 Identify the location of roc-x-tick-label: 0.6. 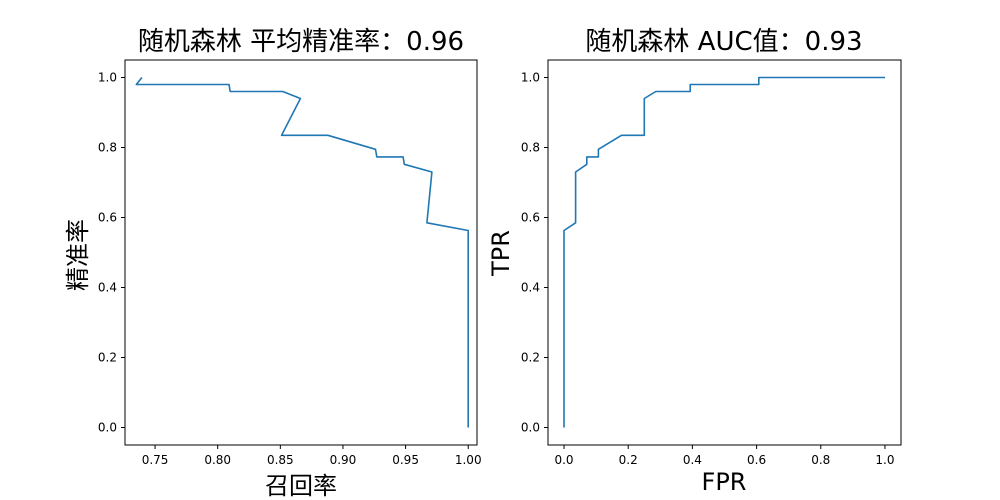
(756, 460).